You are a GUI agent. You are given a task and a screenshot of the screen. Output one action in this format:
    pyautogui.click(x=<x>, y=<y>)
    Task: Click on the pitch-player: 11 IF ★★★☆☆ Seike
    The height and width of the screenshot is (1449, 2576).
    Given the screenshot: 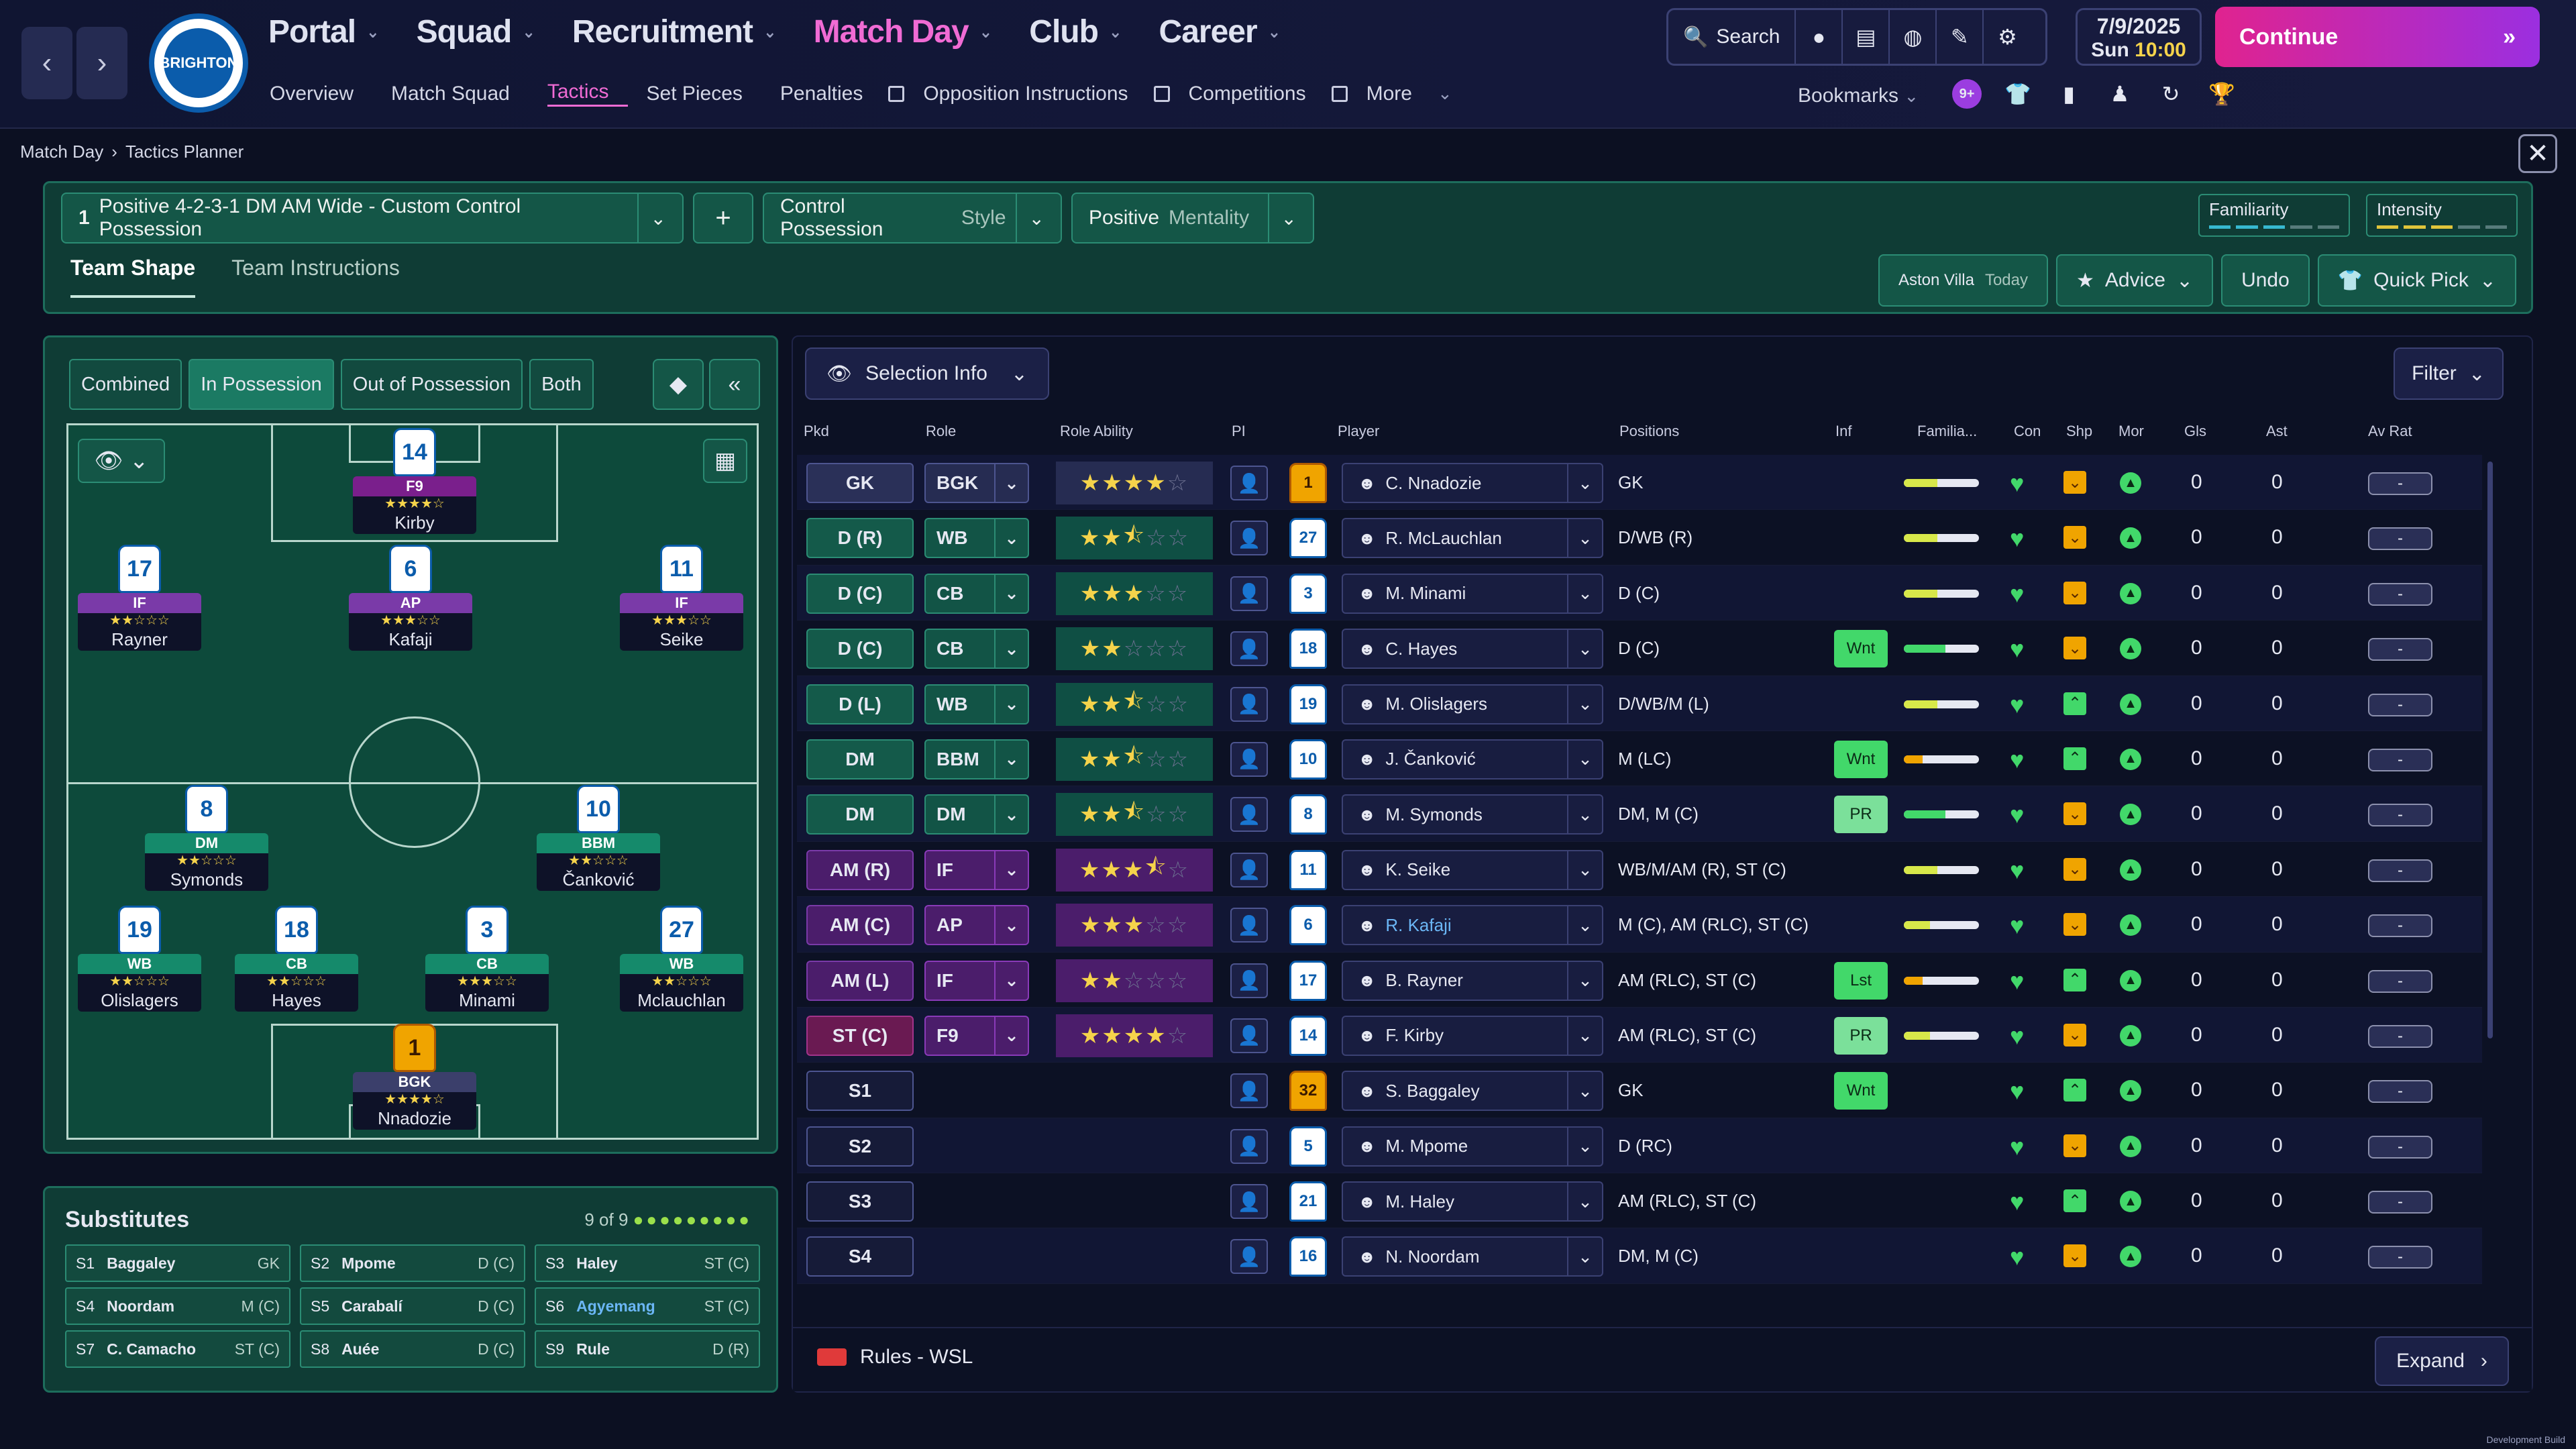 What is the action you would take?
    pyautogui.click(x=681, y=598)
    